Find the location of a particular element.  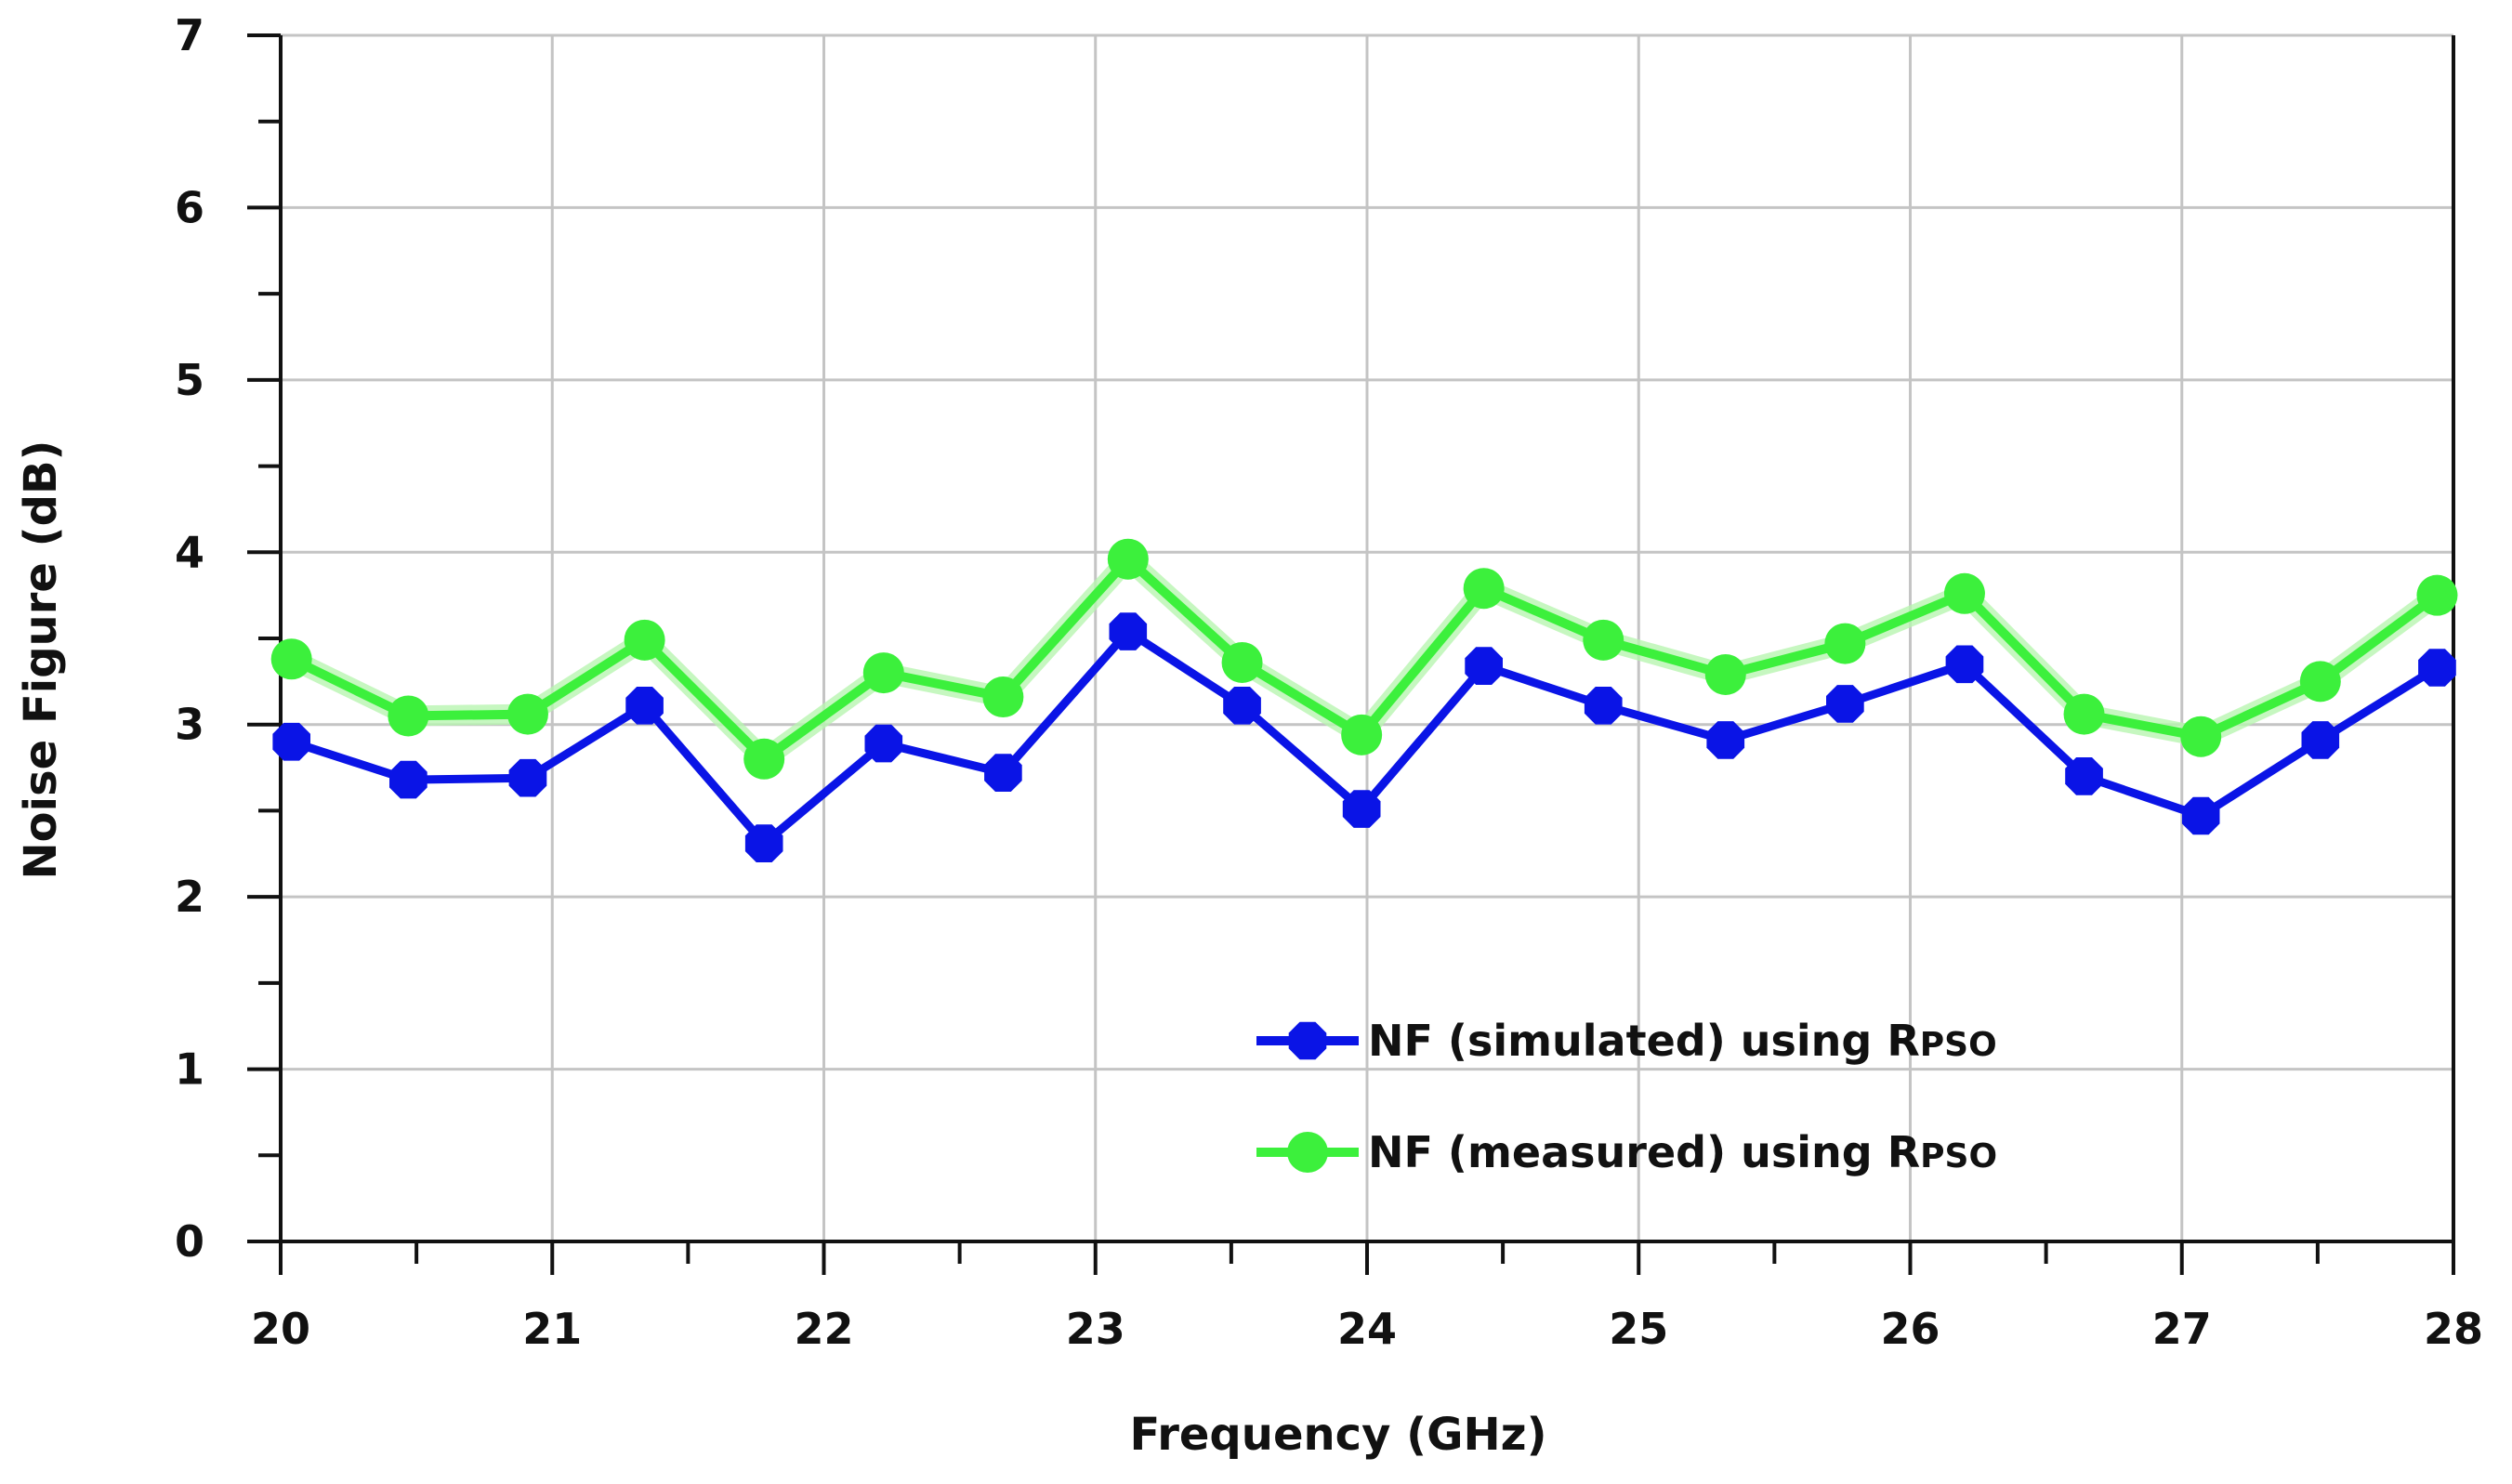

legend-label-simulated: NF (simulated) using RPSO is located at coordinates (1682, 1041).